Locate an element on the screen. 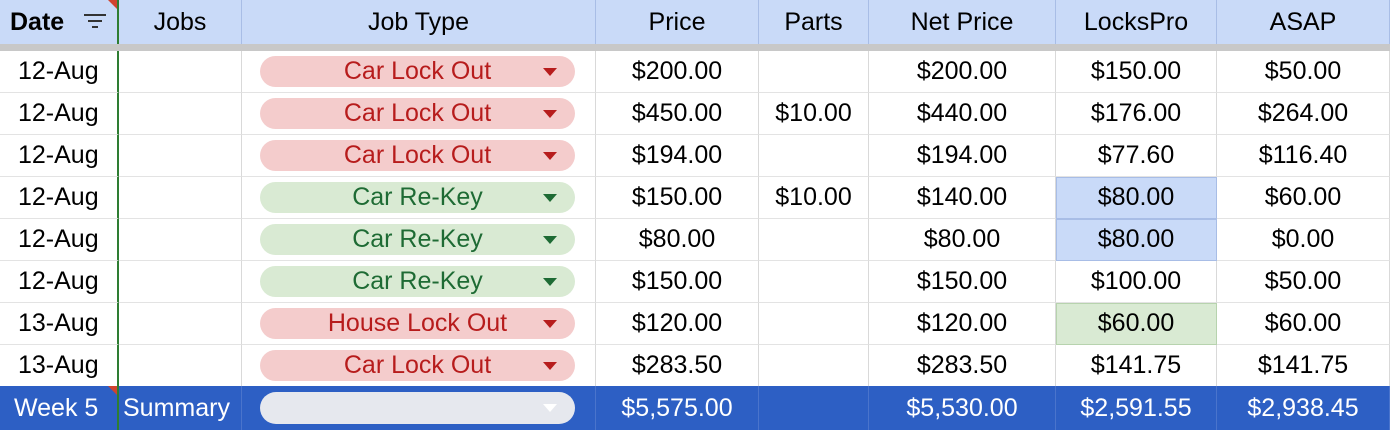 Image resolution: width=1390 pixels, height=430 pixels. summary-asap-cell: $2,938.45 is located at coordinates (1303, 408).